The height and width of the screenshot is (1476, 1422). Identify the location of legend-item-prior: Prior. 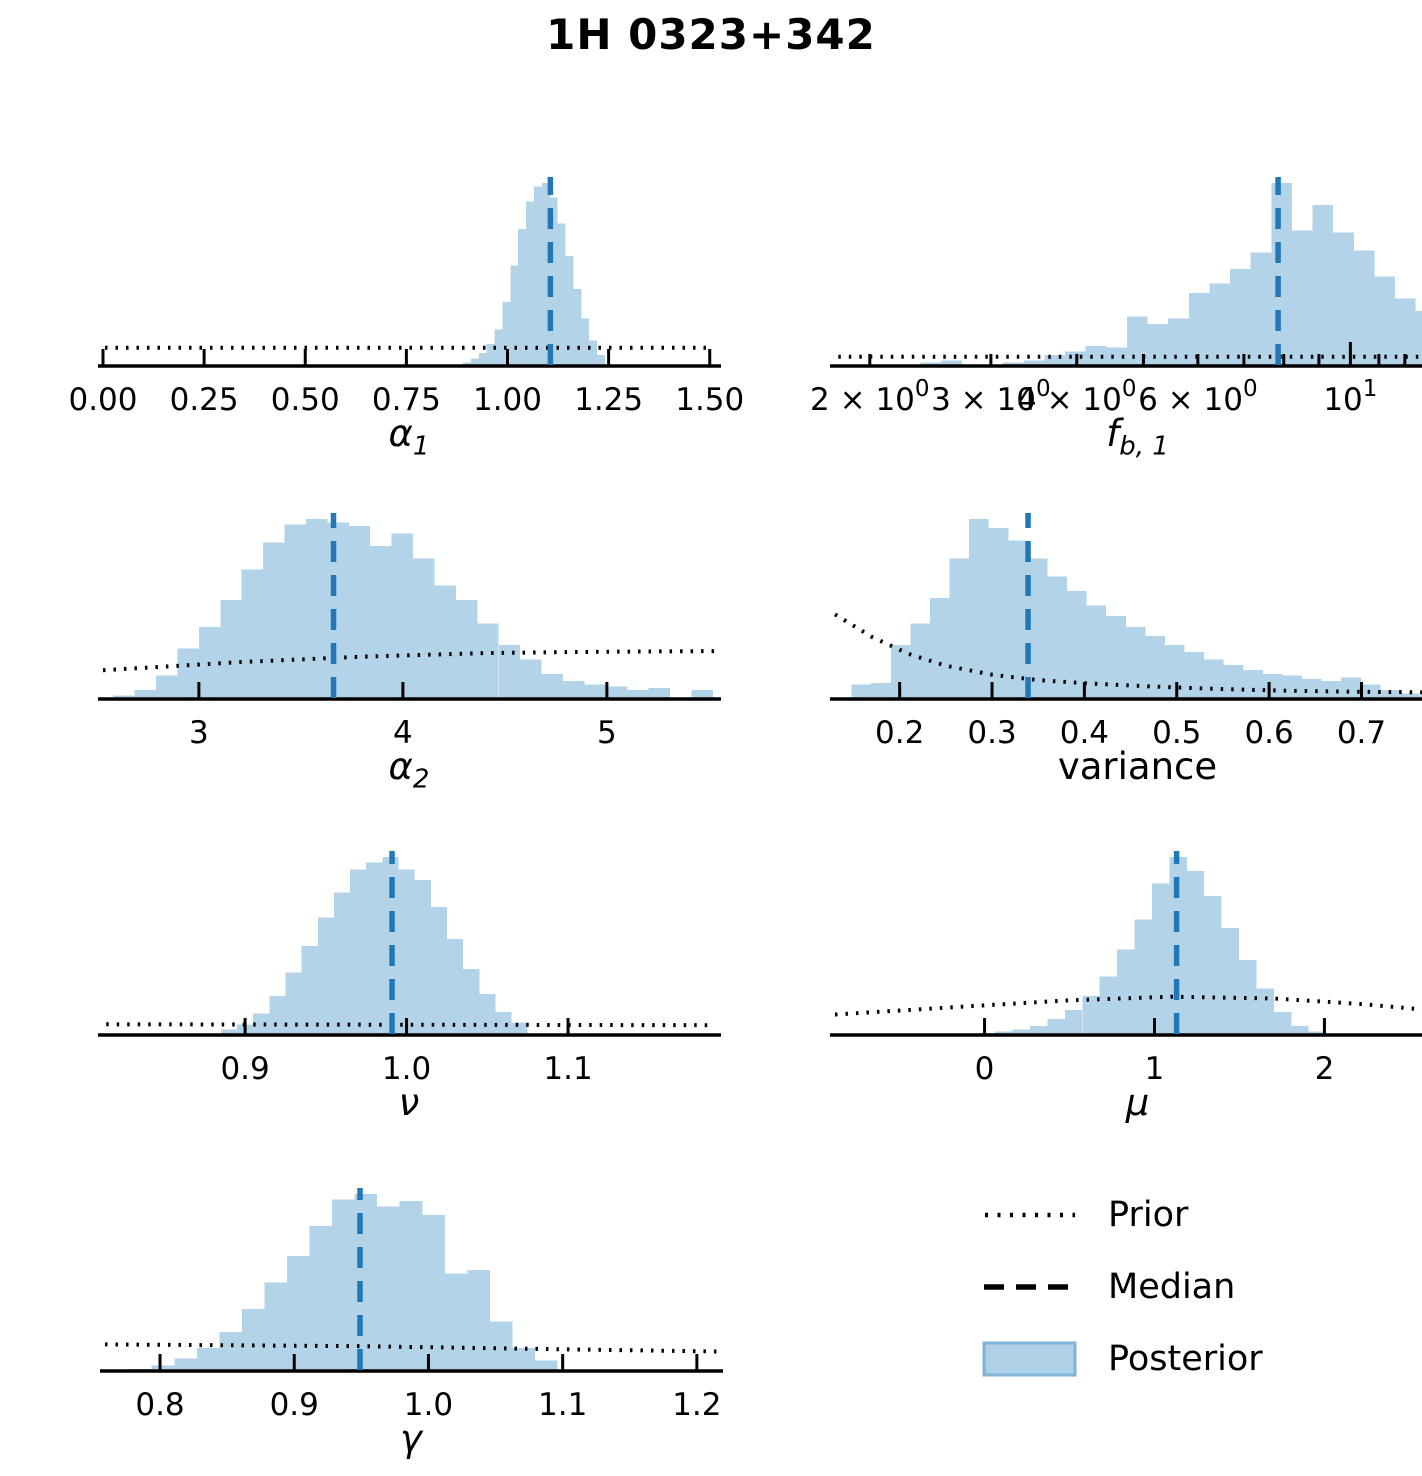
(1122, 1215).